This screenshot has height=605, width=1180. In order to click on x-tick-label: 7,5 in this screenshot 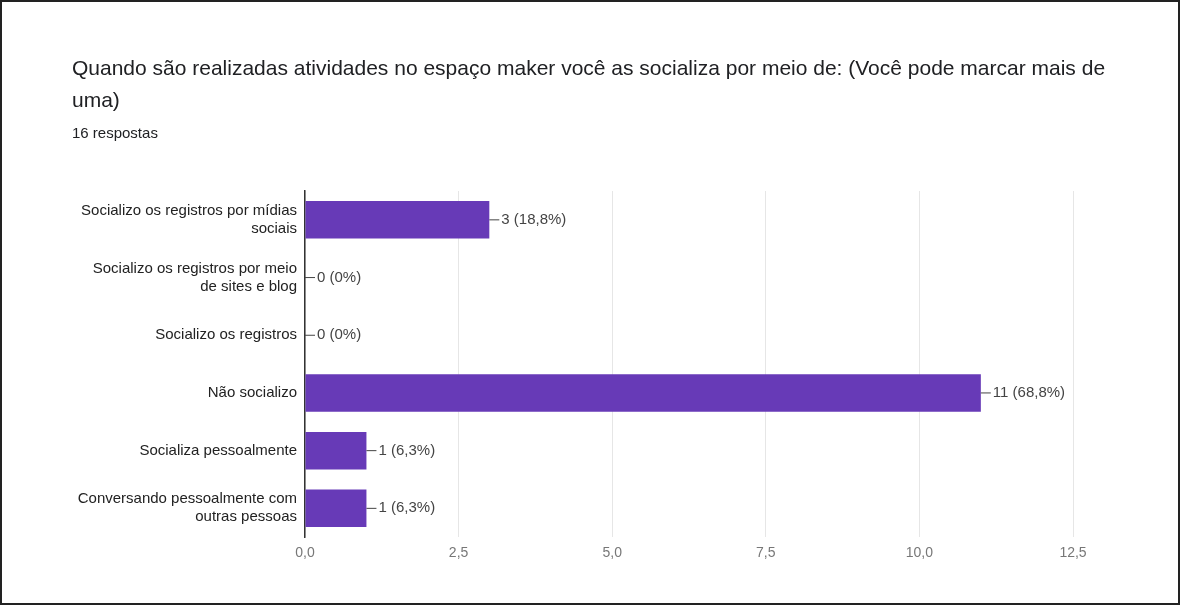, I will do `click(766, 552)`.